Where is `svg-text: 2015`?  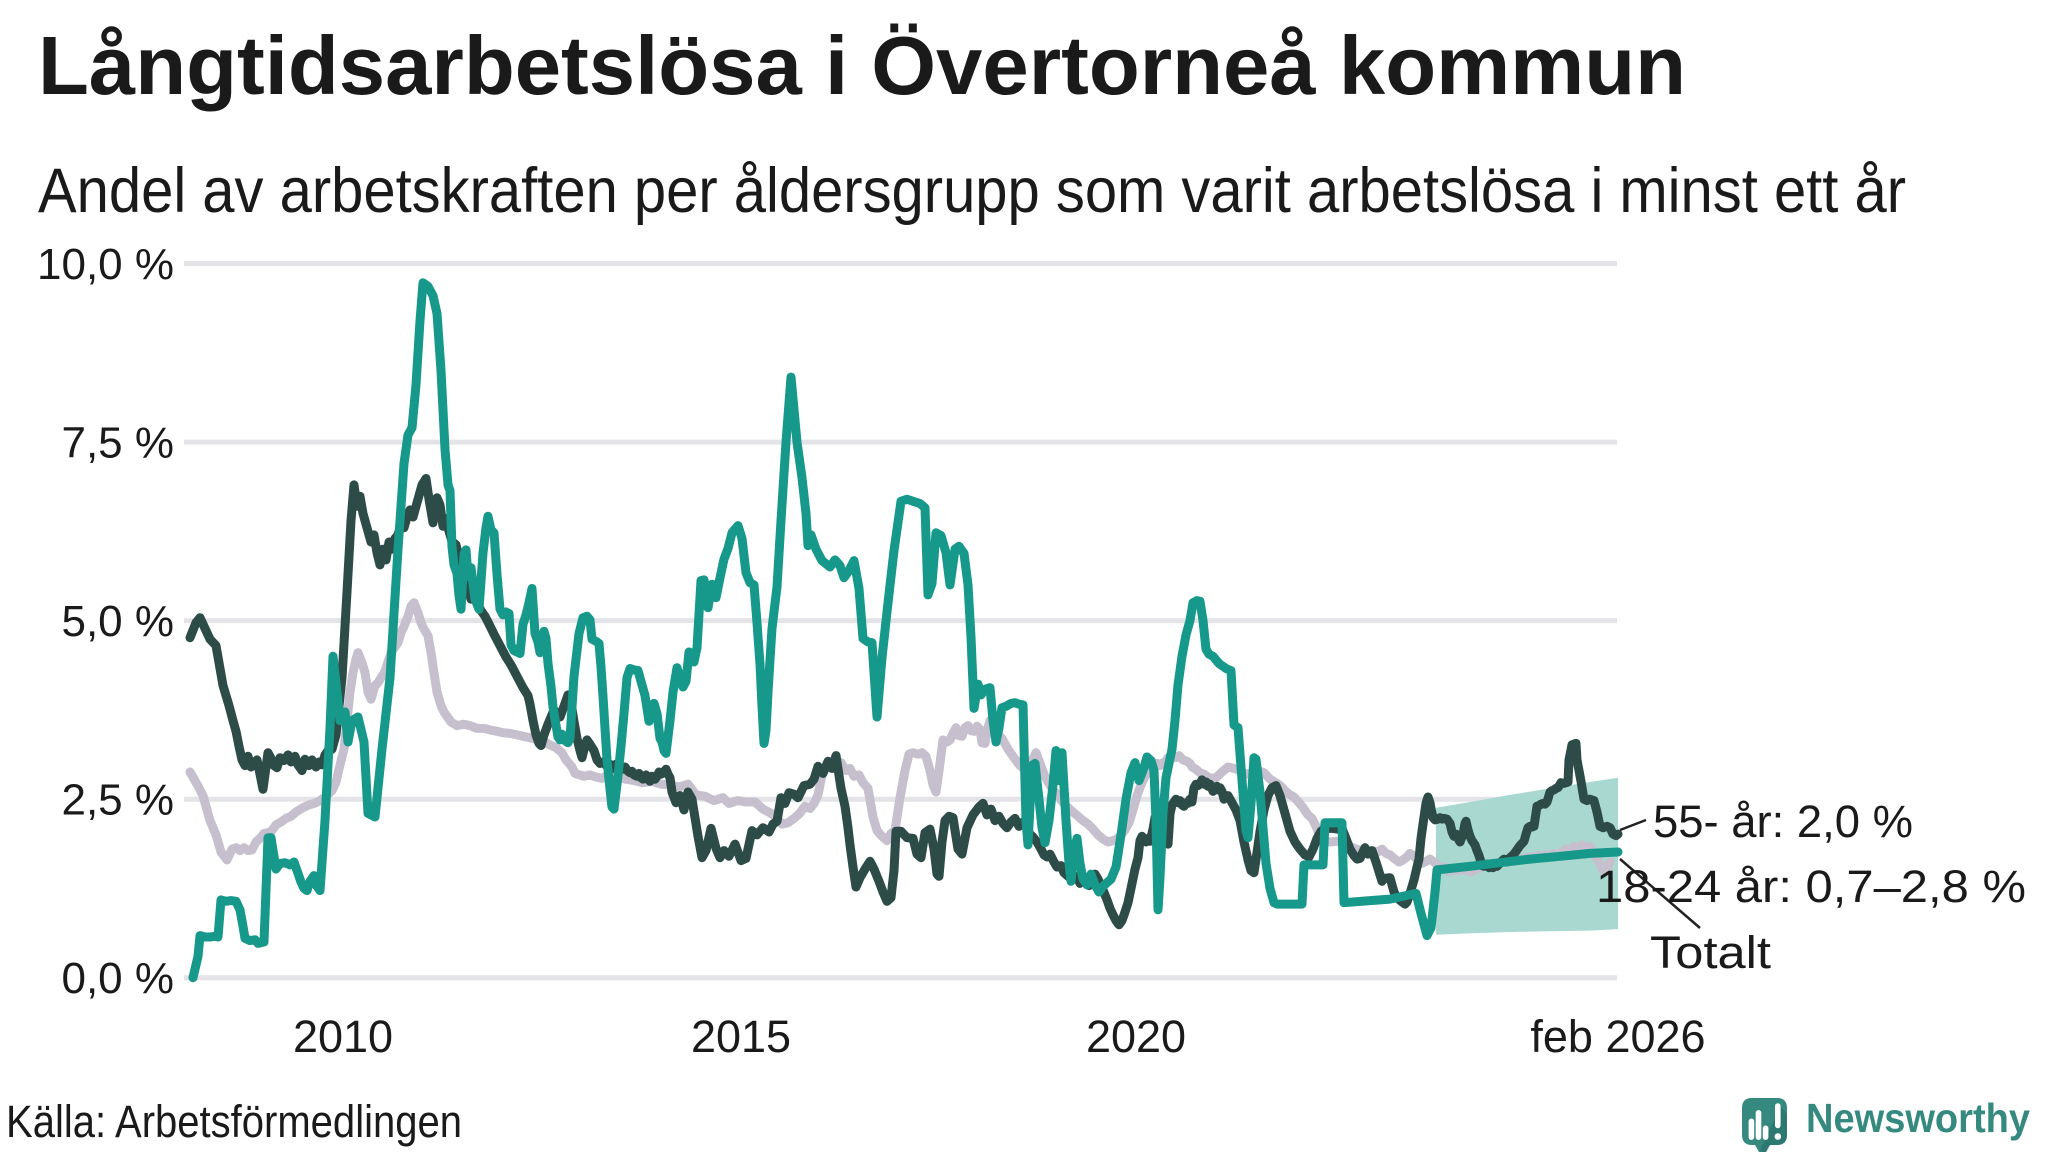
svg-text: 2015 is located at coordinates (741, 1036).